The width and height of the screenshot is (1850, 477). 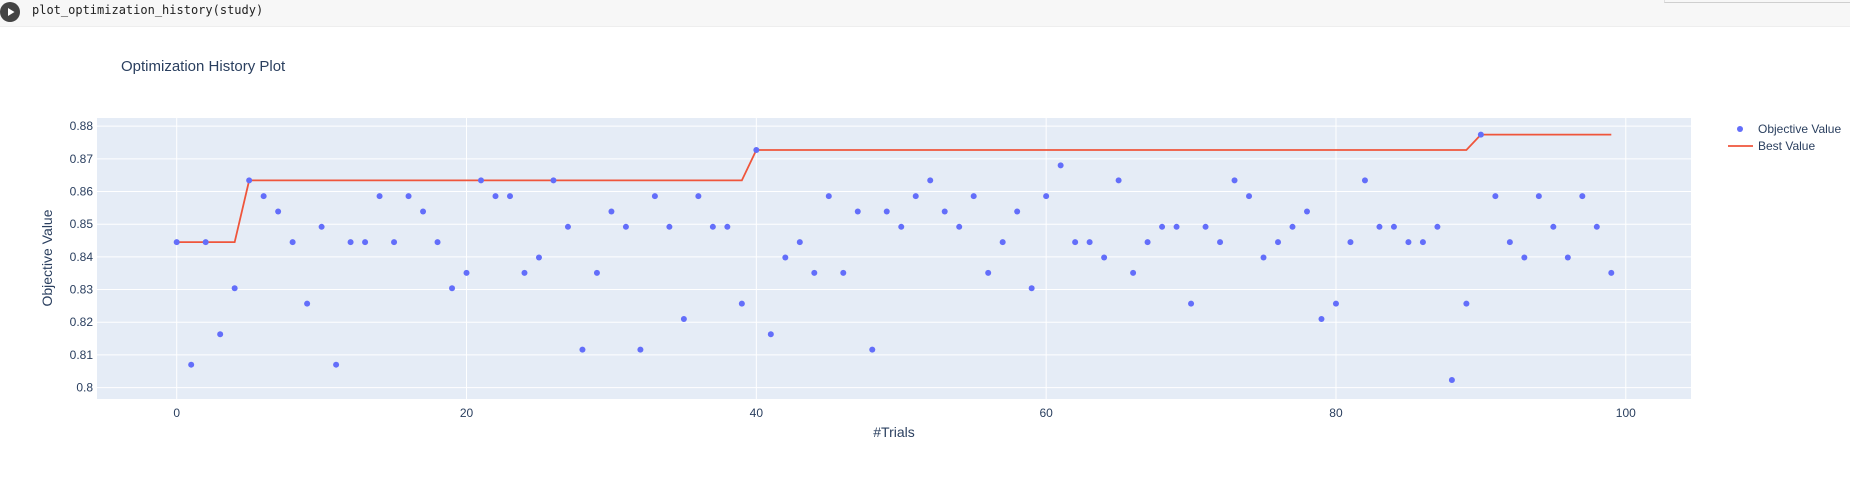 What do you see at coordinates (10, 12) in the screenshot?
I see `run-cell-button` at bounding box center [10, 12].